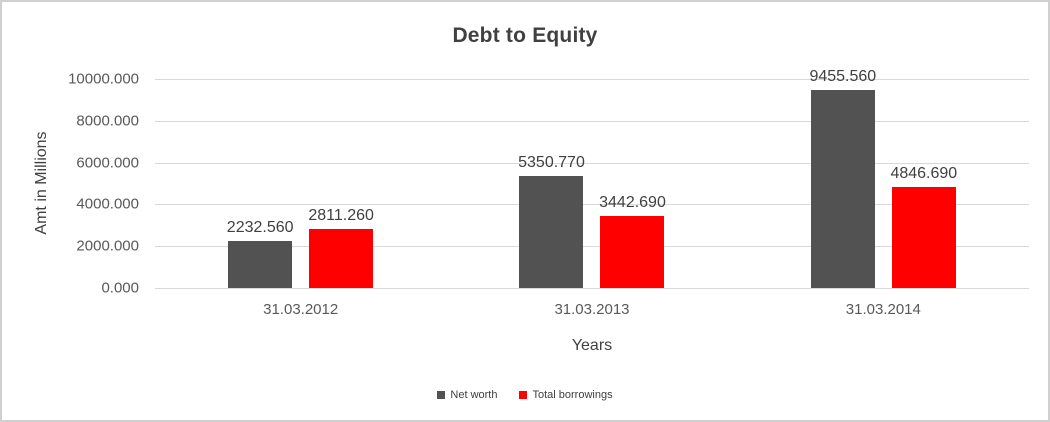 The width and height of the screenshot is (1050, 422). I want to click on data-label: 2811.260, so click(341, 216).